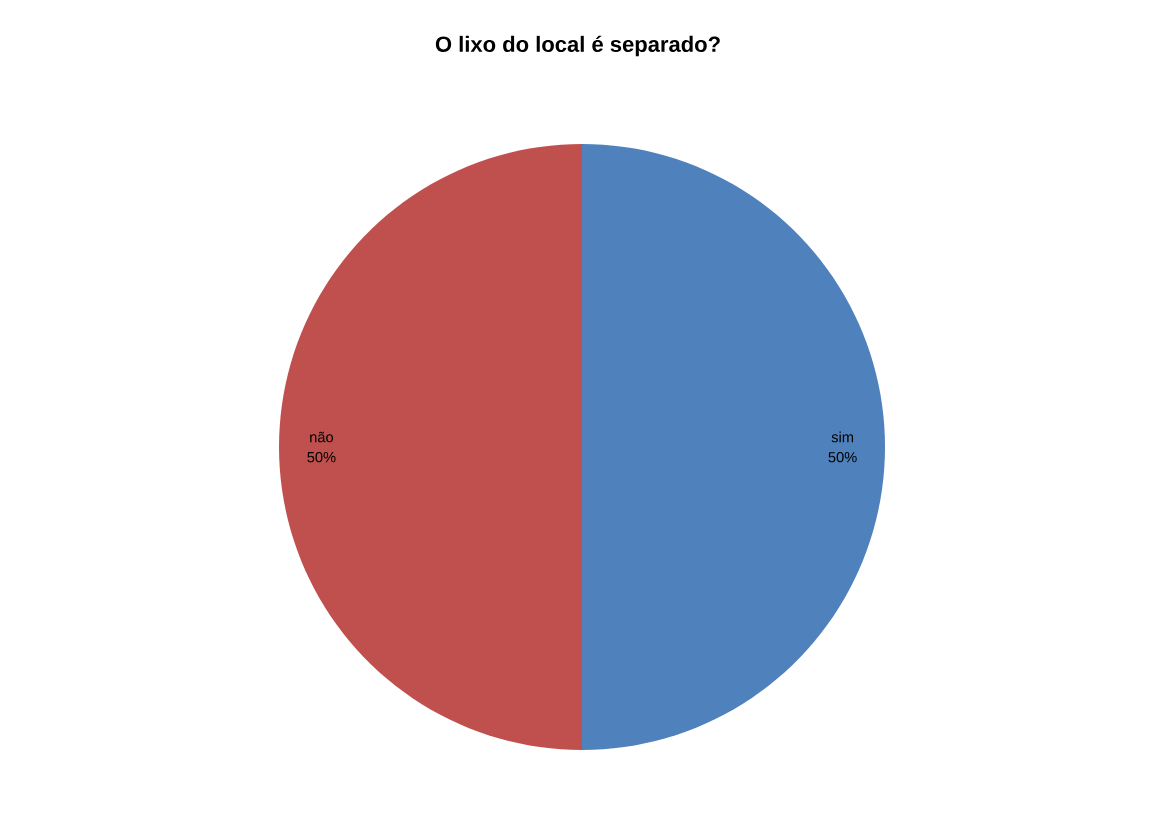 This screenshot has height=823, width=1155. Describe the element at coordinates (322, 437) in the screenshot. I see `slice-label: não` at that location.